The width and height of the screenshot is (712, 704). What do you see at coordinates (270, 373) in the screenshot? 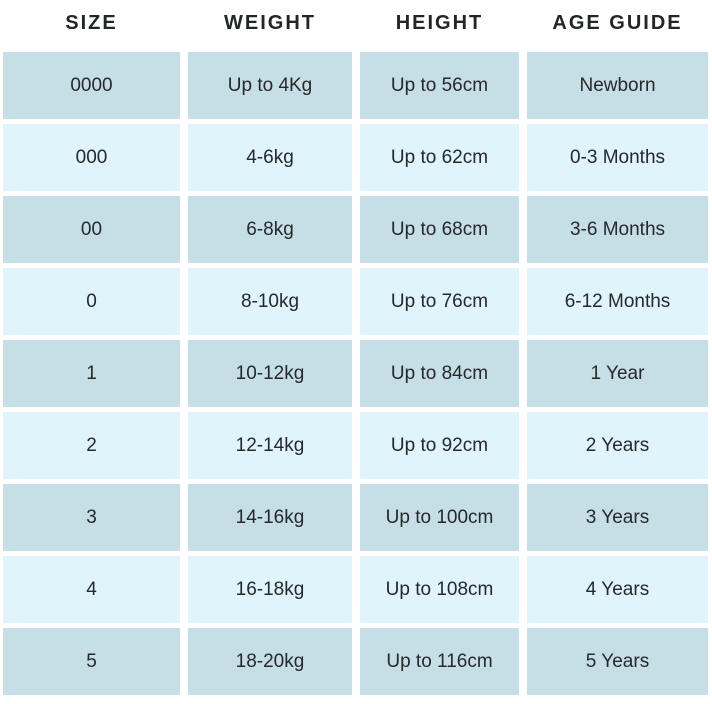
I see `weight-cell: 10-12kg` at bounding box center [270, 373].